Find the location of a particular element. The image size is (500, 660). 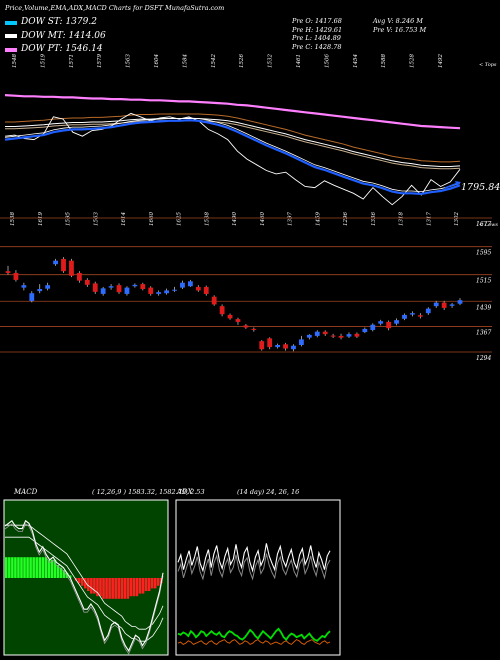

level-label: 1439 is located at coordinates (483, 307).